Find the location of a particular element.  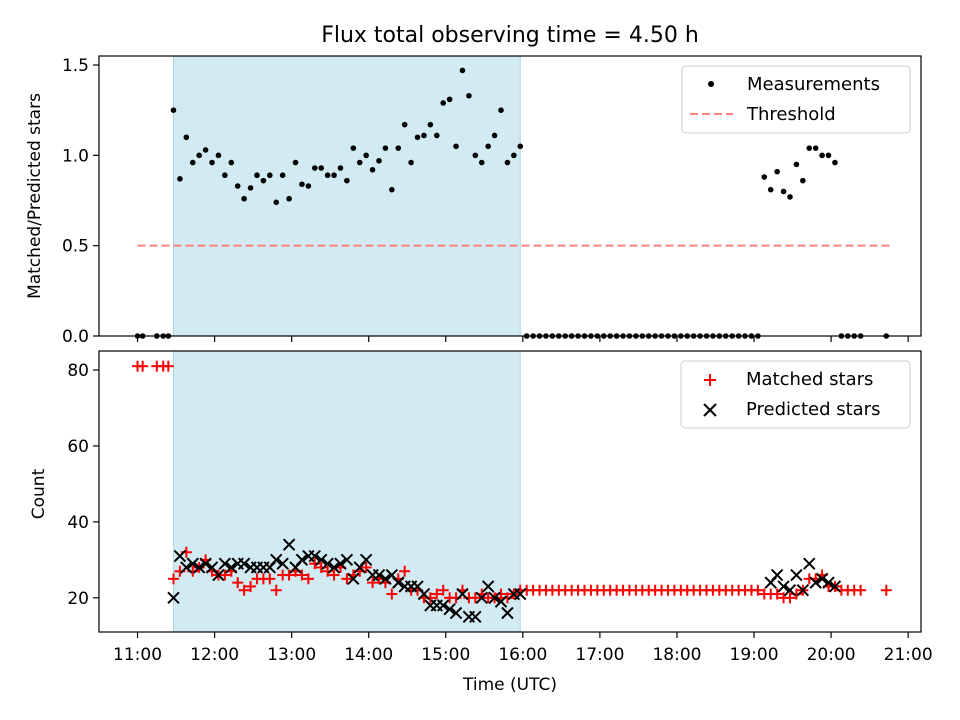

x-tick-label: 18:00 is located at coordinates (676, 655).